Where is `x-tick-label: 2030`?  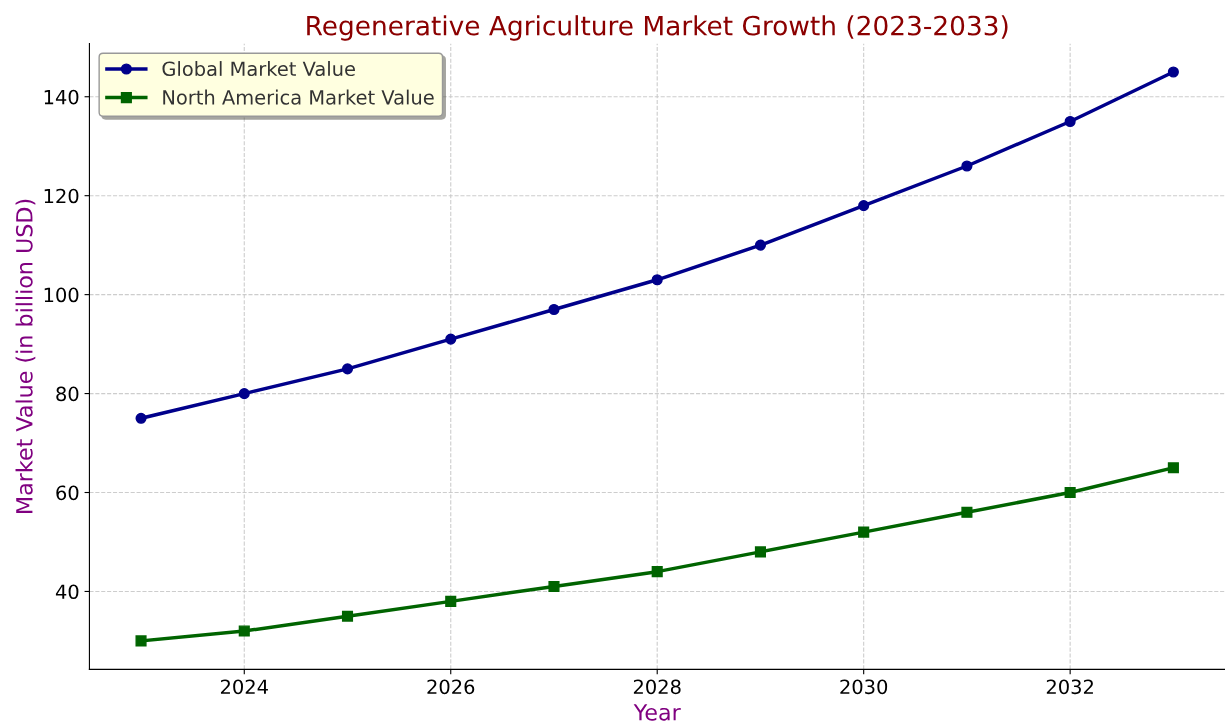
x-tick-label: 2030 is located at coordinates (864, 687).